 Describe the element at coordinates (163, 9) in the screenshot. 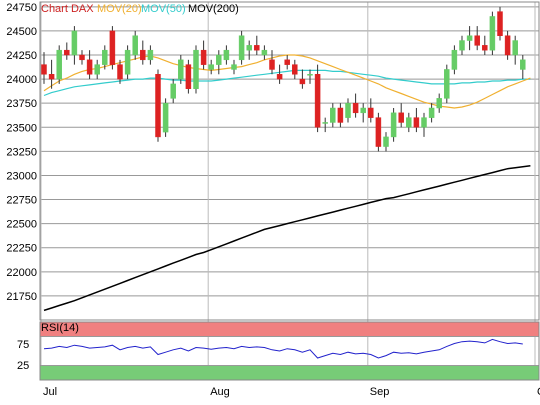

I see `legend-mov50: MOV(50)` at that location.